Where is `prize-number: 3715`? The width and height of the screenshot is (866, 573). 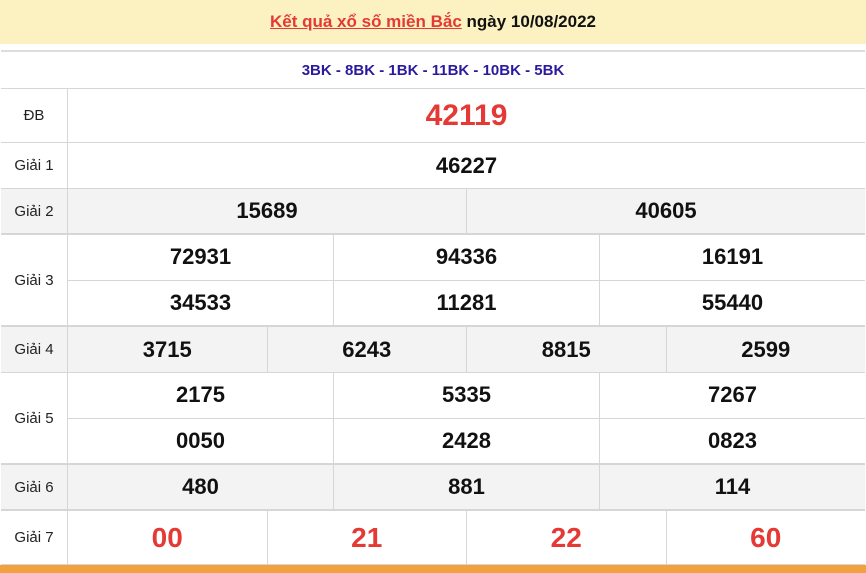 prize-number: 3715 is located at coordinates (167, 349).